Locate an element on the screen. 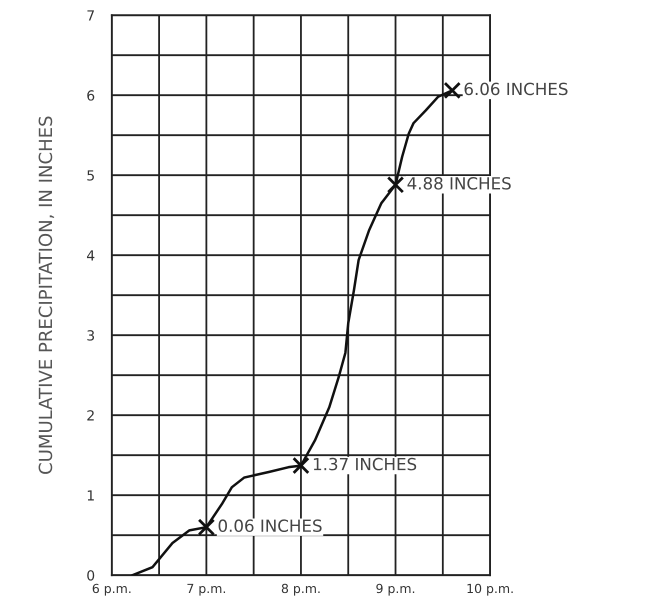  y-tick-label: 5 is located at coordinates (90, 175).